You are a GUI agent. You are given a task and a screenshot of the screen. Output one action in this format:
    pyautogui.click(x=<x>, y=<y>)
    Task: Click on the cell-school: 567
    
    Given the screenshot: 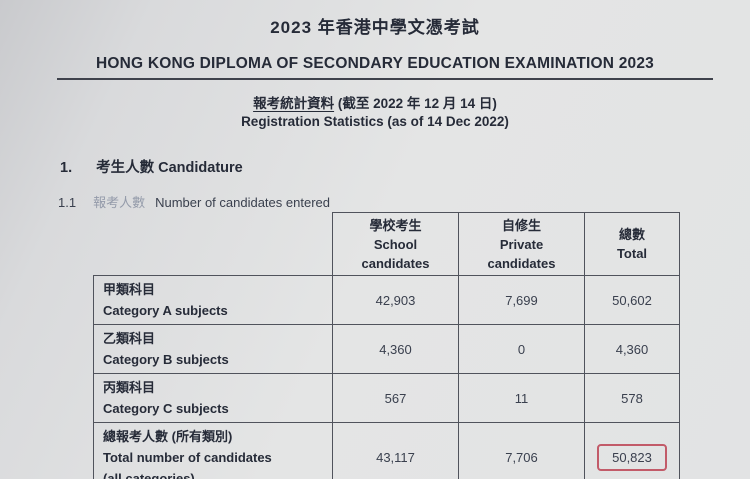 What is the action you would take?
    pyautogui.click(x=395, y=398)
    